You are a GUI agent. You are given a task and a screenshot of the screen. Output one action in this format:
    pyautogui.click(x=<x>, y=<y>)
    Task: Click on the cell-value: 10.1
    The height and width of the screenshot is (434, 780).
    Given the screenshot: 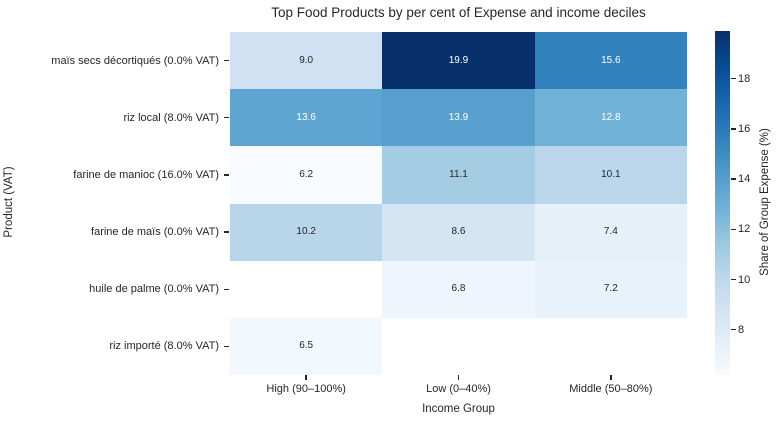 What is the action you would take?
    pyautogui.click(x=611, y=174)
    